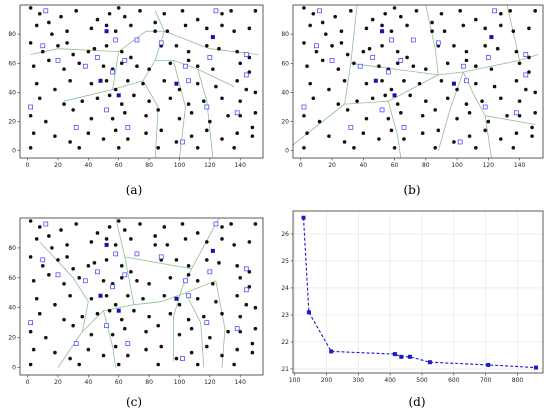  Describe the element at coordinates (457, 165) in the screenshot. I see `x-tick-label: 100` at that location.